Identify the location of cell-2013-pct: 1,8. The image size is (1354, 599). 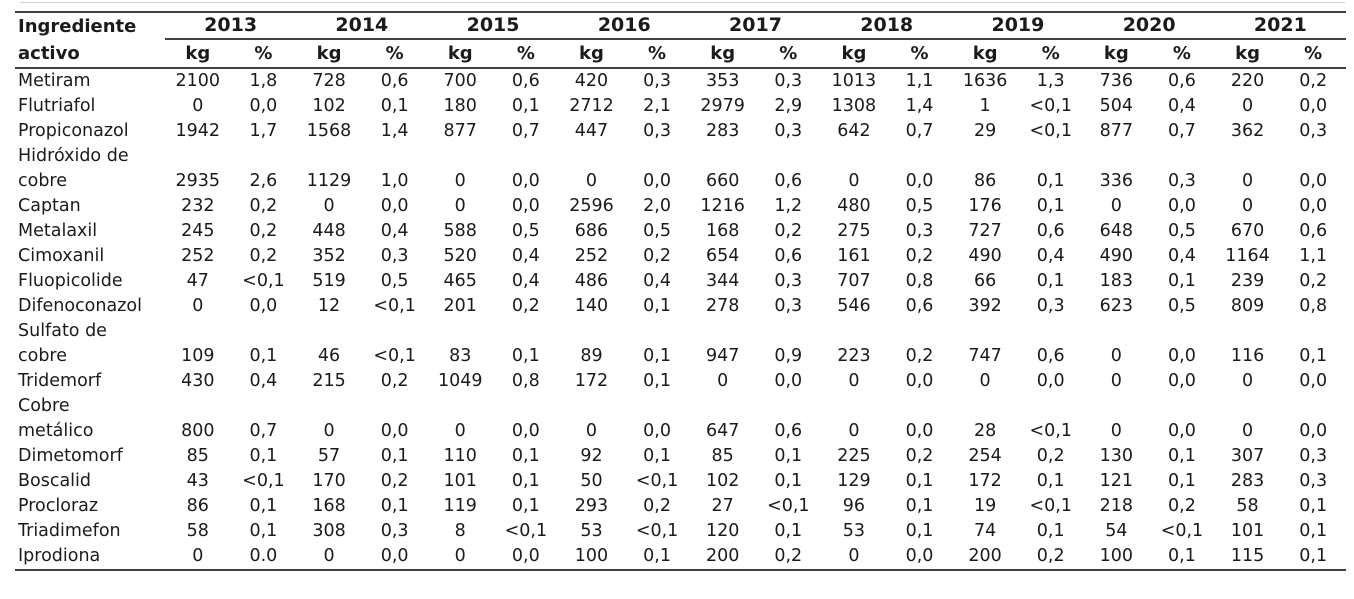
(263, 81).